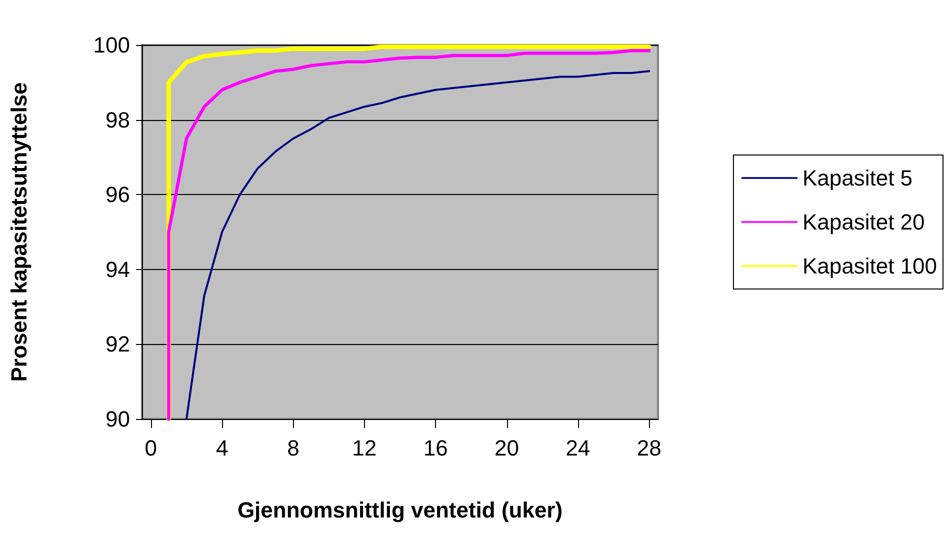 The height and width of the screenshot is (533, 945). Describe the element at coordinates (19, 232) in the screenshot. I see `y-axis-title: Prosent kapasitetsutnyttelse` at that location.